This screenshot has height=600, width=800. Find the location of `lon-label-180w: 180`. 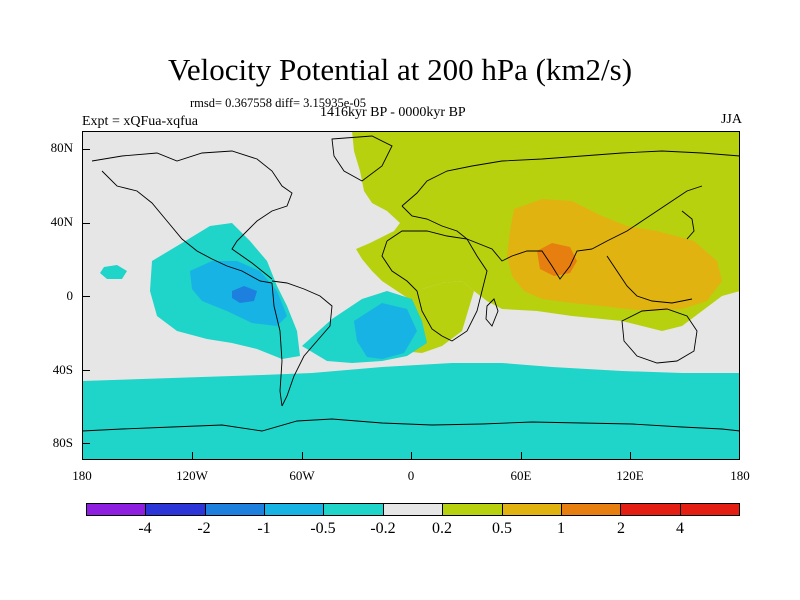

lon-label-180w: 180 is located at coordinates (82, 475).